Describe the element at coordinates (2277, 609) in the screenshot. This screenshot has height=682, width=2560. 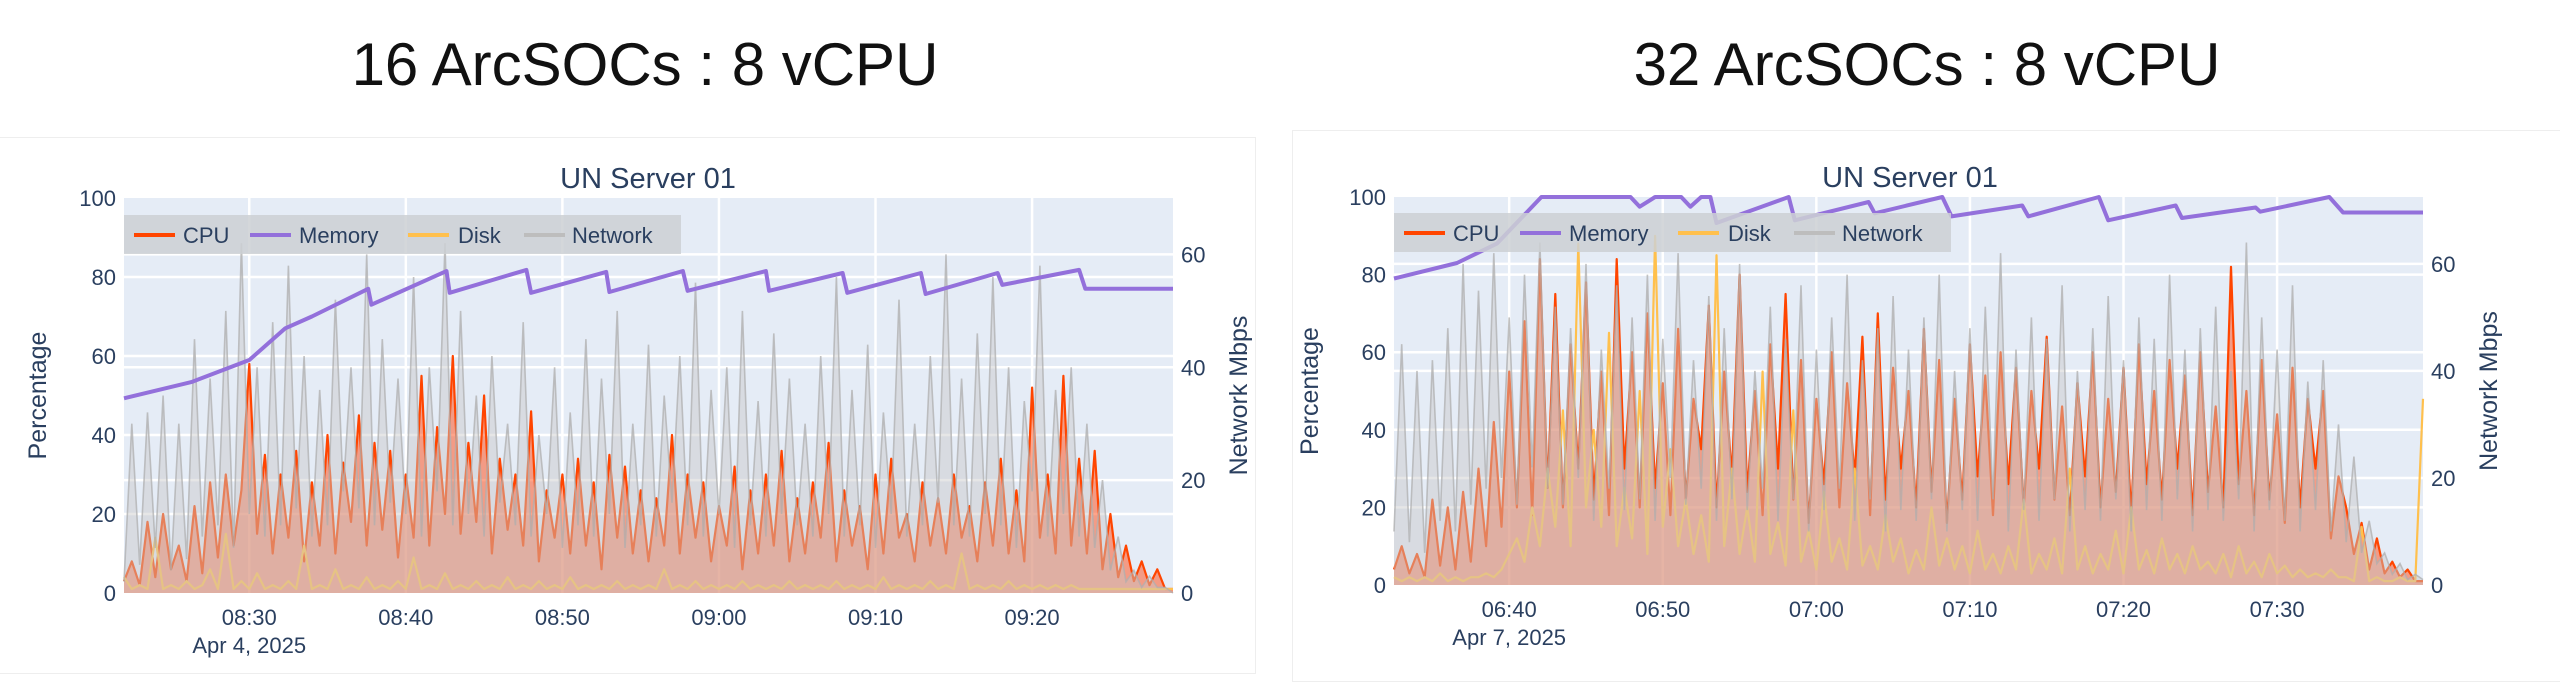
I see `x-tick-label: 07:30` at that location.